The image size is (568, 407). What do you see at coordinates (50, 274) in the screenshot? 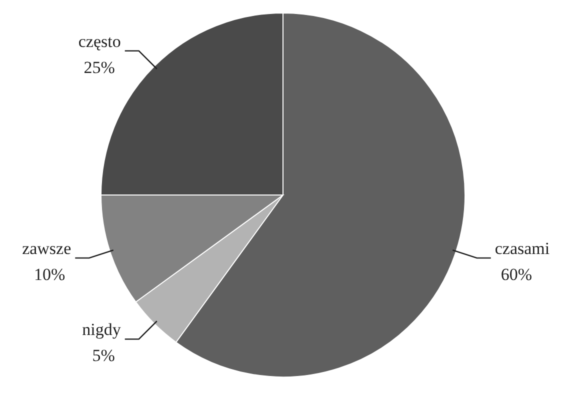
I see `data-label: 10%` at bounding box center [50, 274].